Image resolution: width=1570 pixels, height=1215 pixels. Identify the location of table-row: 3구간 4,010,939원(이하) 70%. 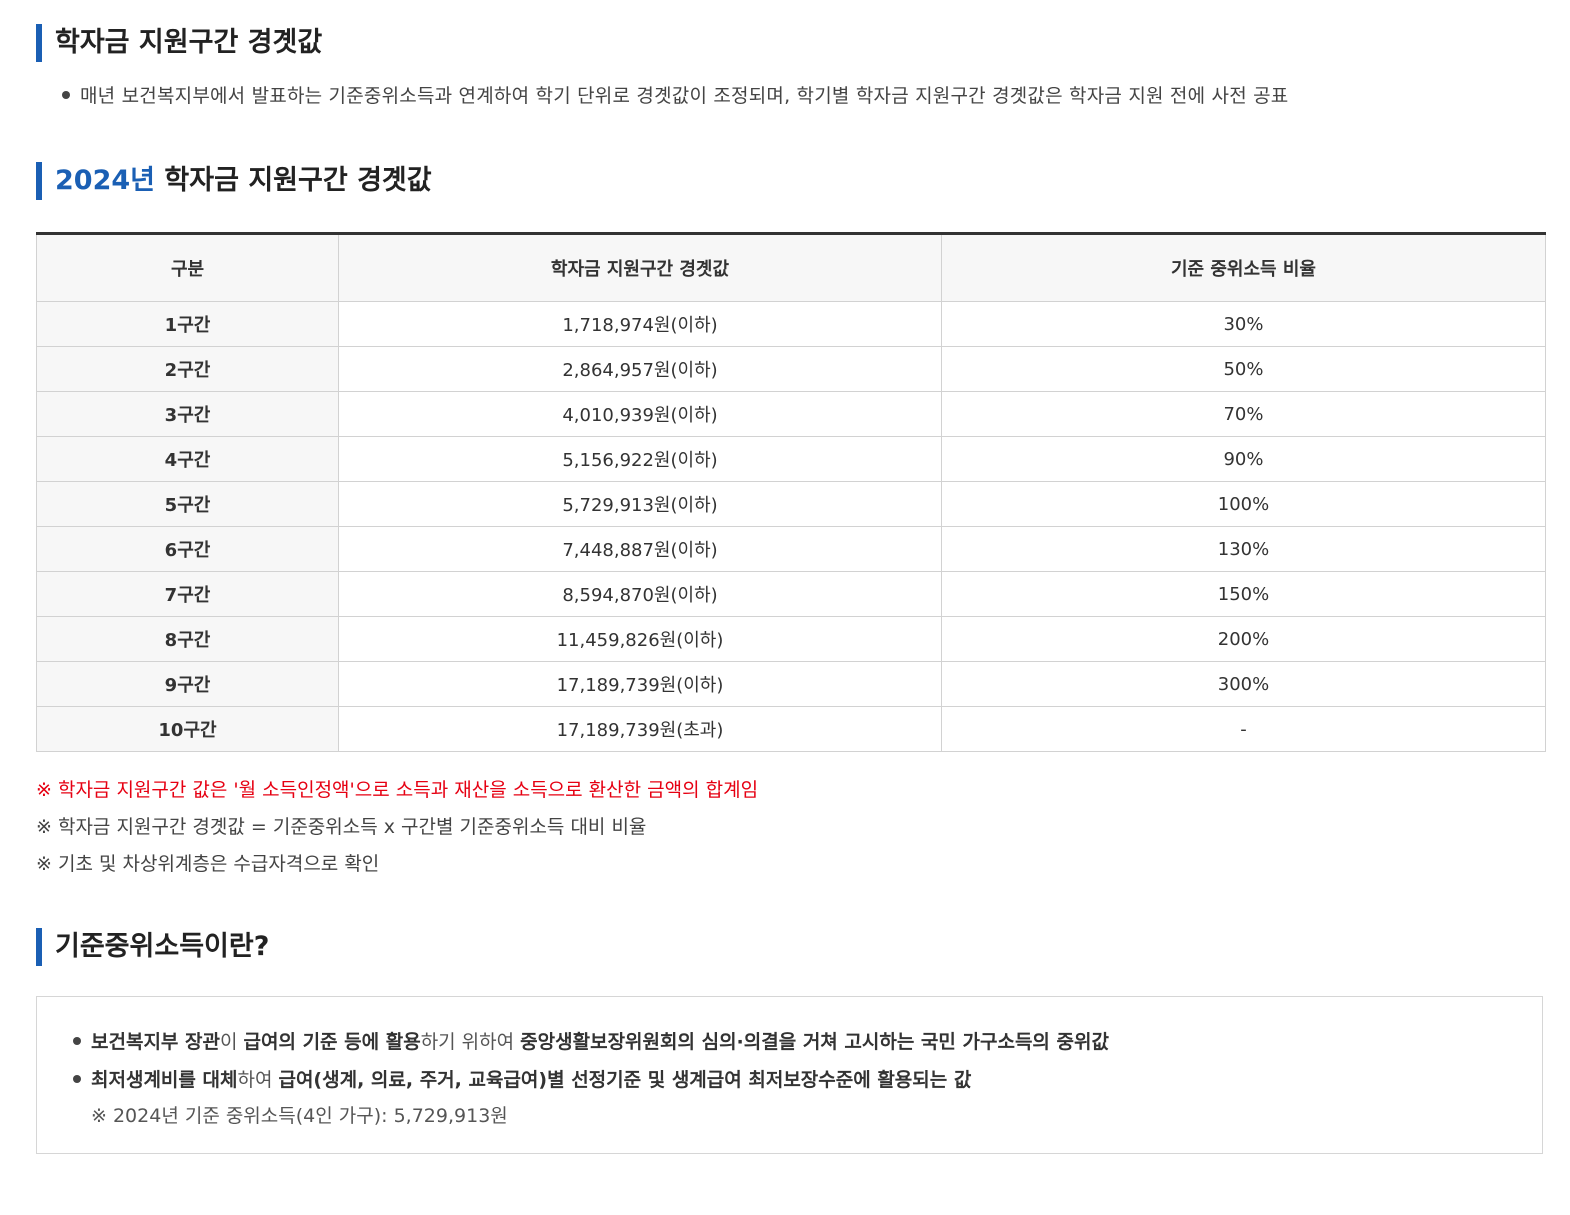
(791, 414).